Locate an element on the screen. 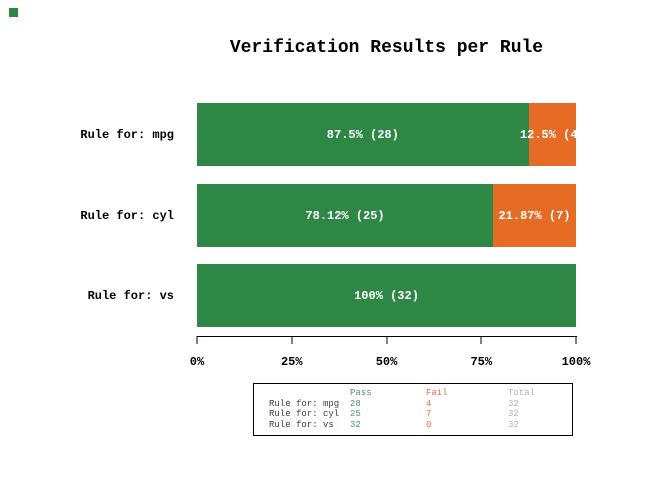 The height and width of the screenshot is (480, 672). category-label-cyl: Rule for: cyl is located at coordinates (127, 216).